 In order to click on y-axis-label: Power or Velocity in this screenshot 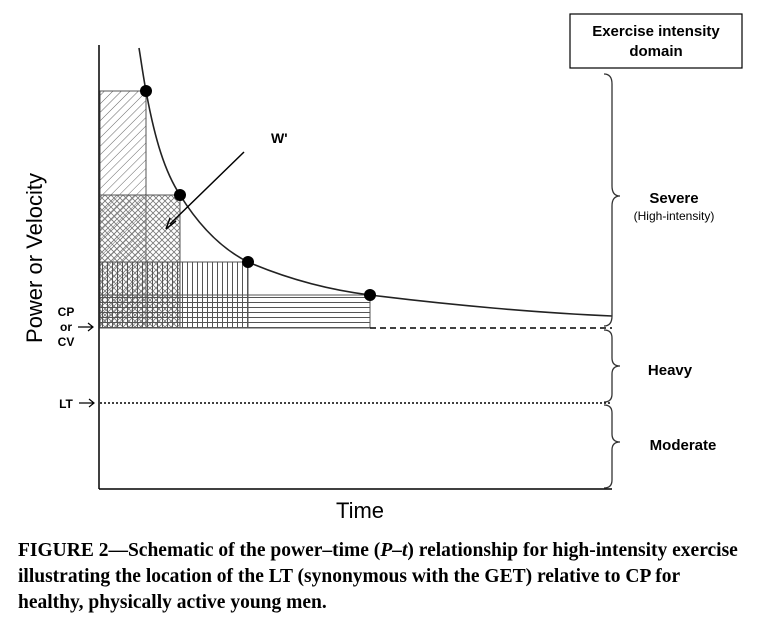, I will do `click(34, 258)`.